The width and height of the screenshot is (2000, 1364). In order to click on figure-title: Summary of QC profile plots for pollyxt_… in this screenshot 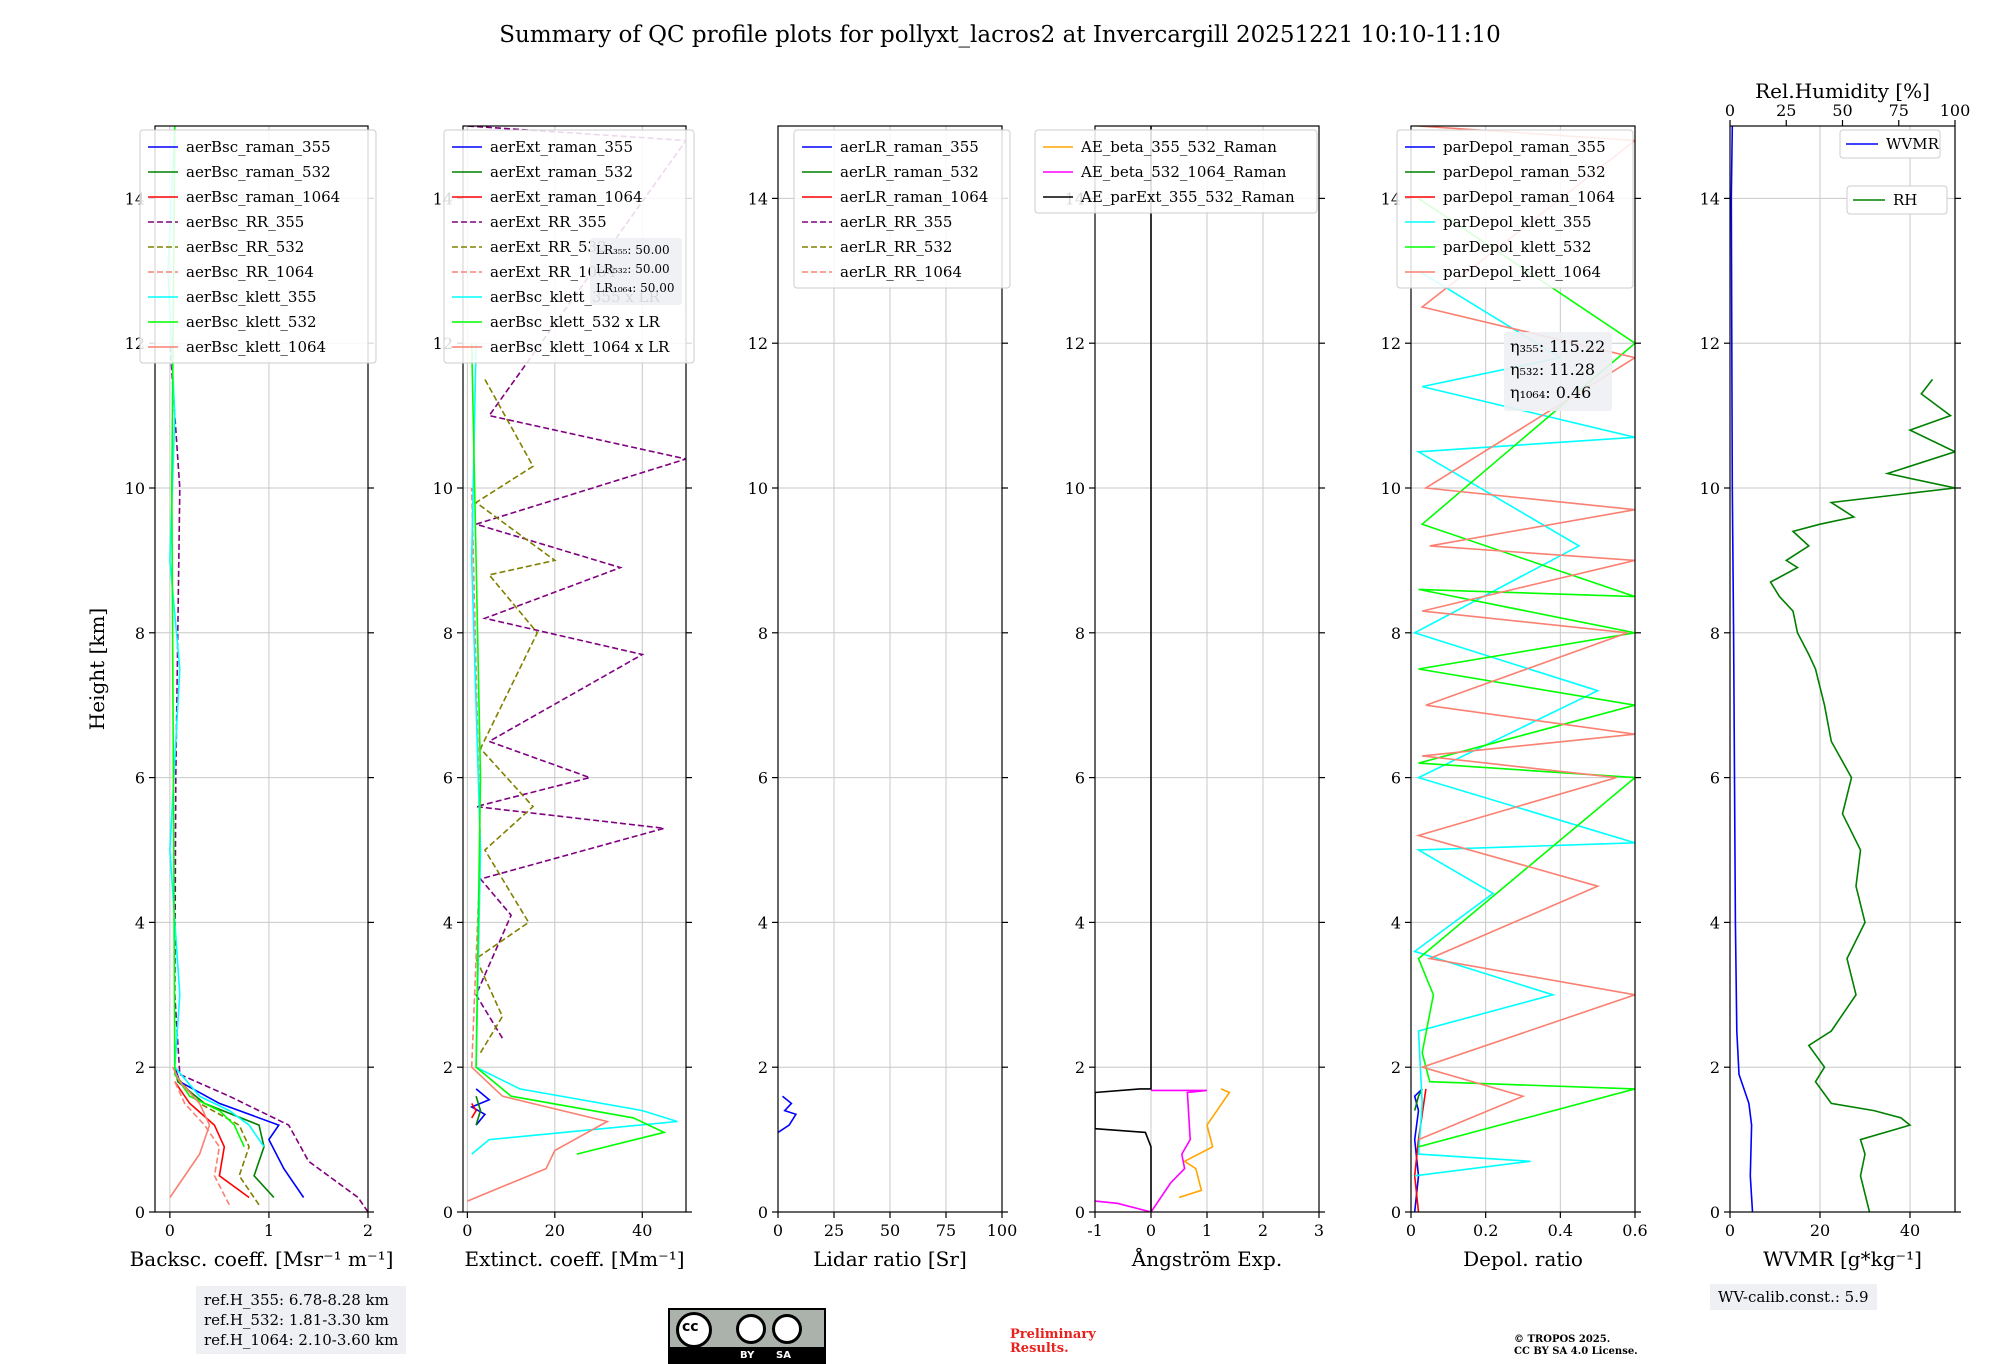, I will do `click(1000, 35)`.